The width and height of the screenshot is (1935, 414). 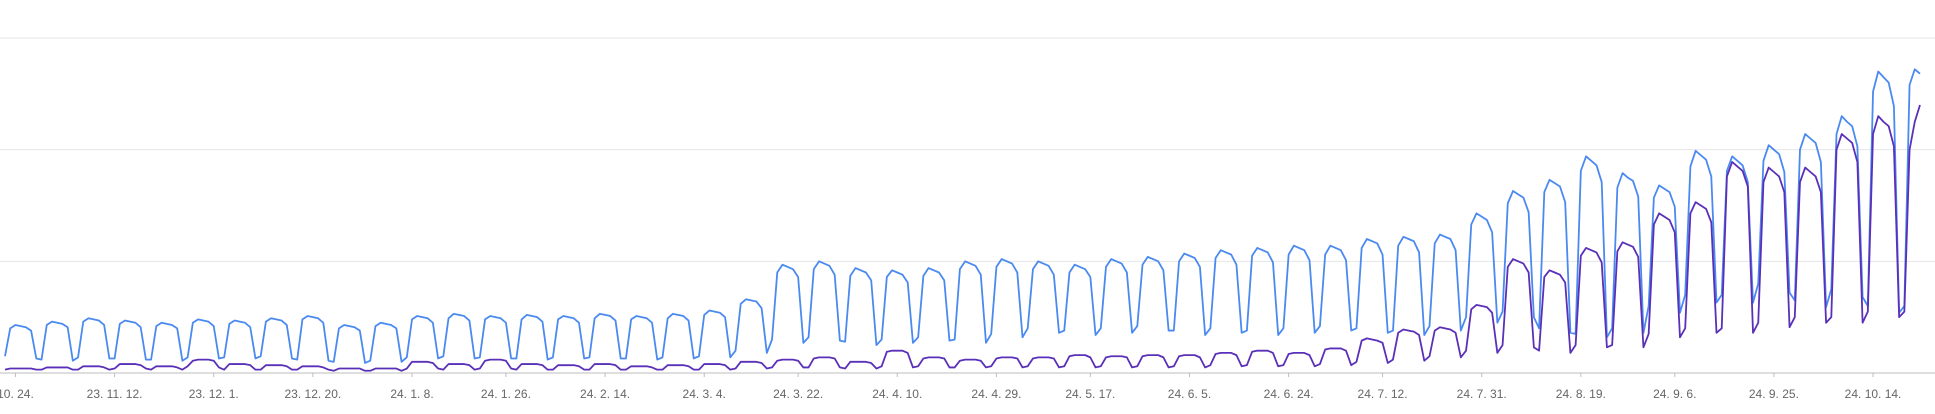 I want to click on x-tick-label: 23. 11. 12., so click(x=115, y=394).